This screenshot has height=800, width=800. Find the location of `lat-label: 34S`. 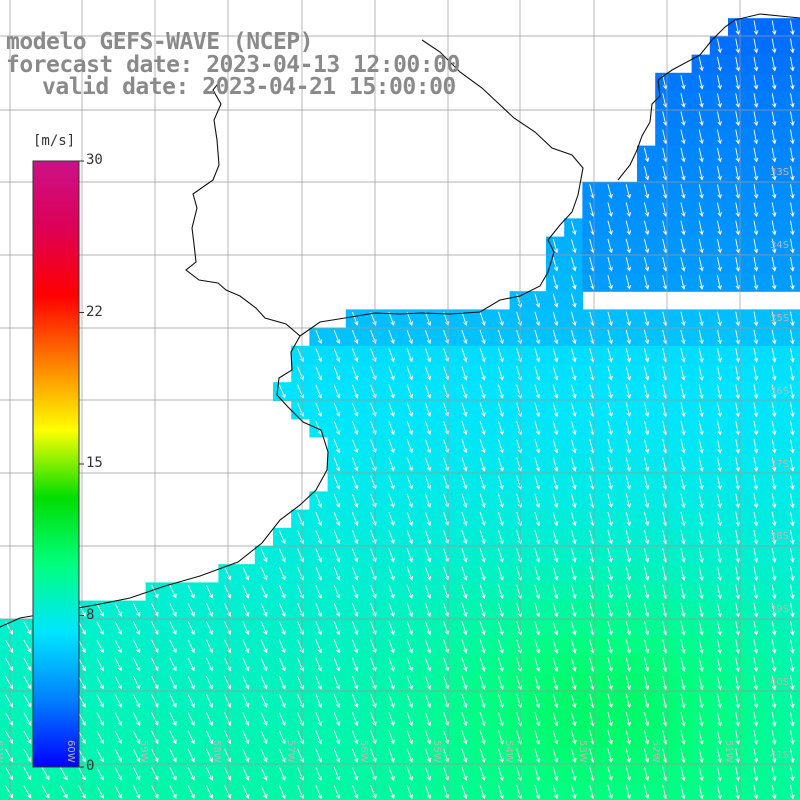

lat-label: 34S is located at coordinates (780, 245).